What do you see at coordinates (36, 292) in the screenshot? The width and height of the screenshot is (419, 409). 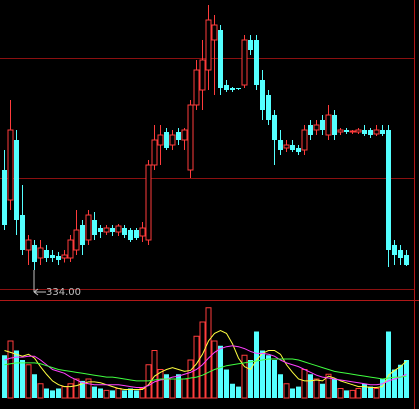 I see `annotation-arrowhead` at bounding box center [36, 292].